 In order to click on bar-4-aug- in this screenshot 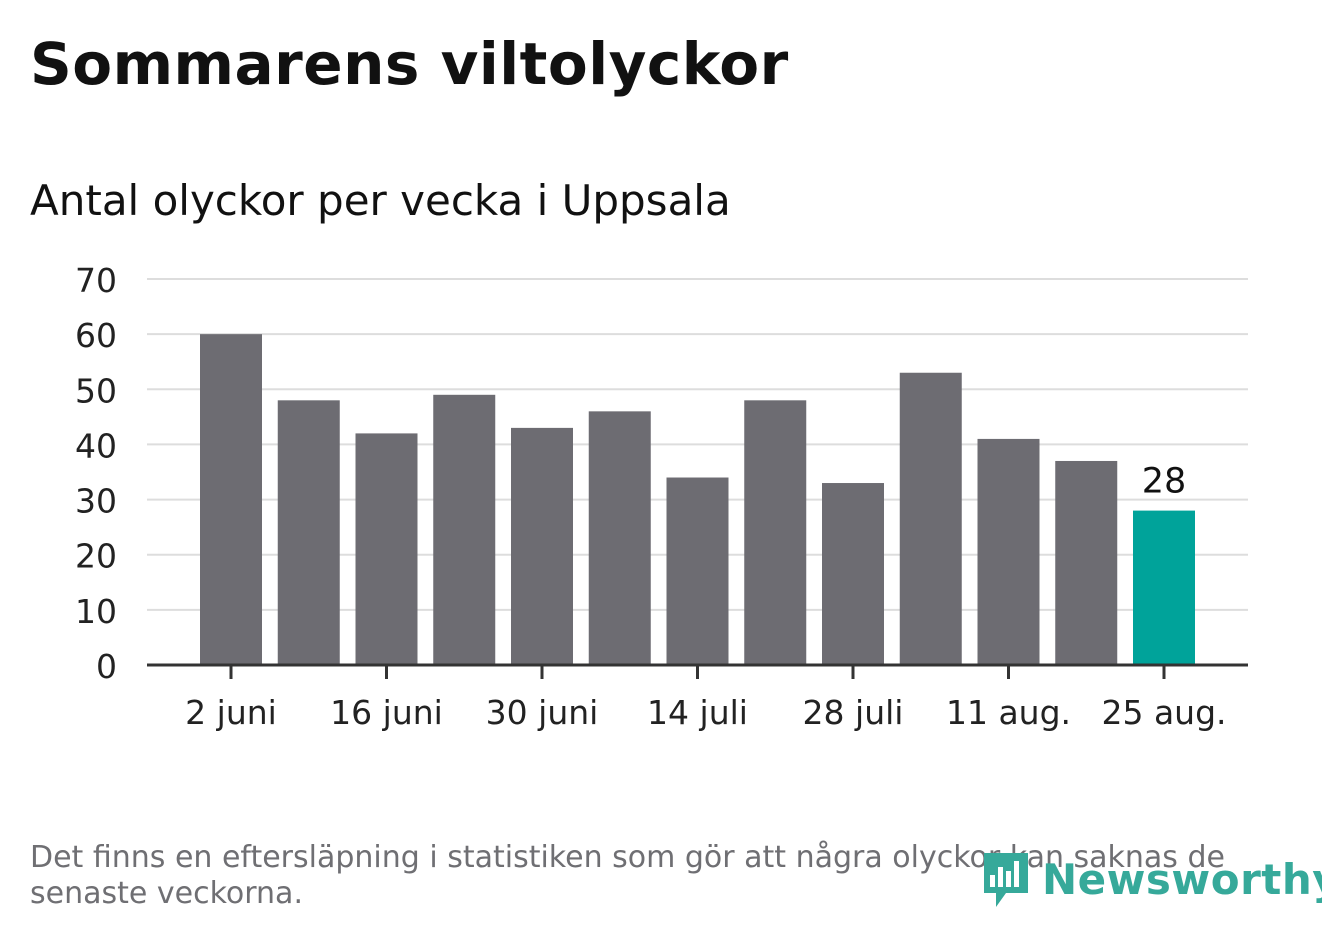, I will do `click(930, 518)`.